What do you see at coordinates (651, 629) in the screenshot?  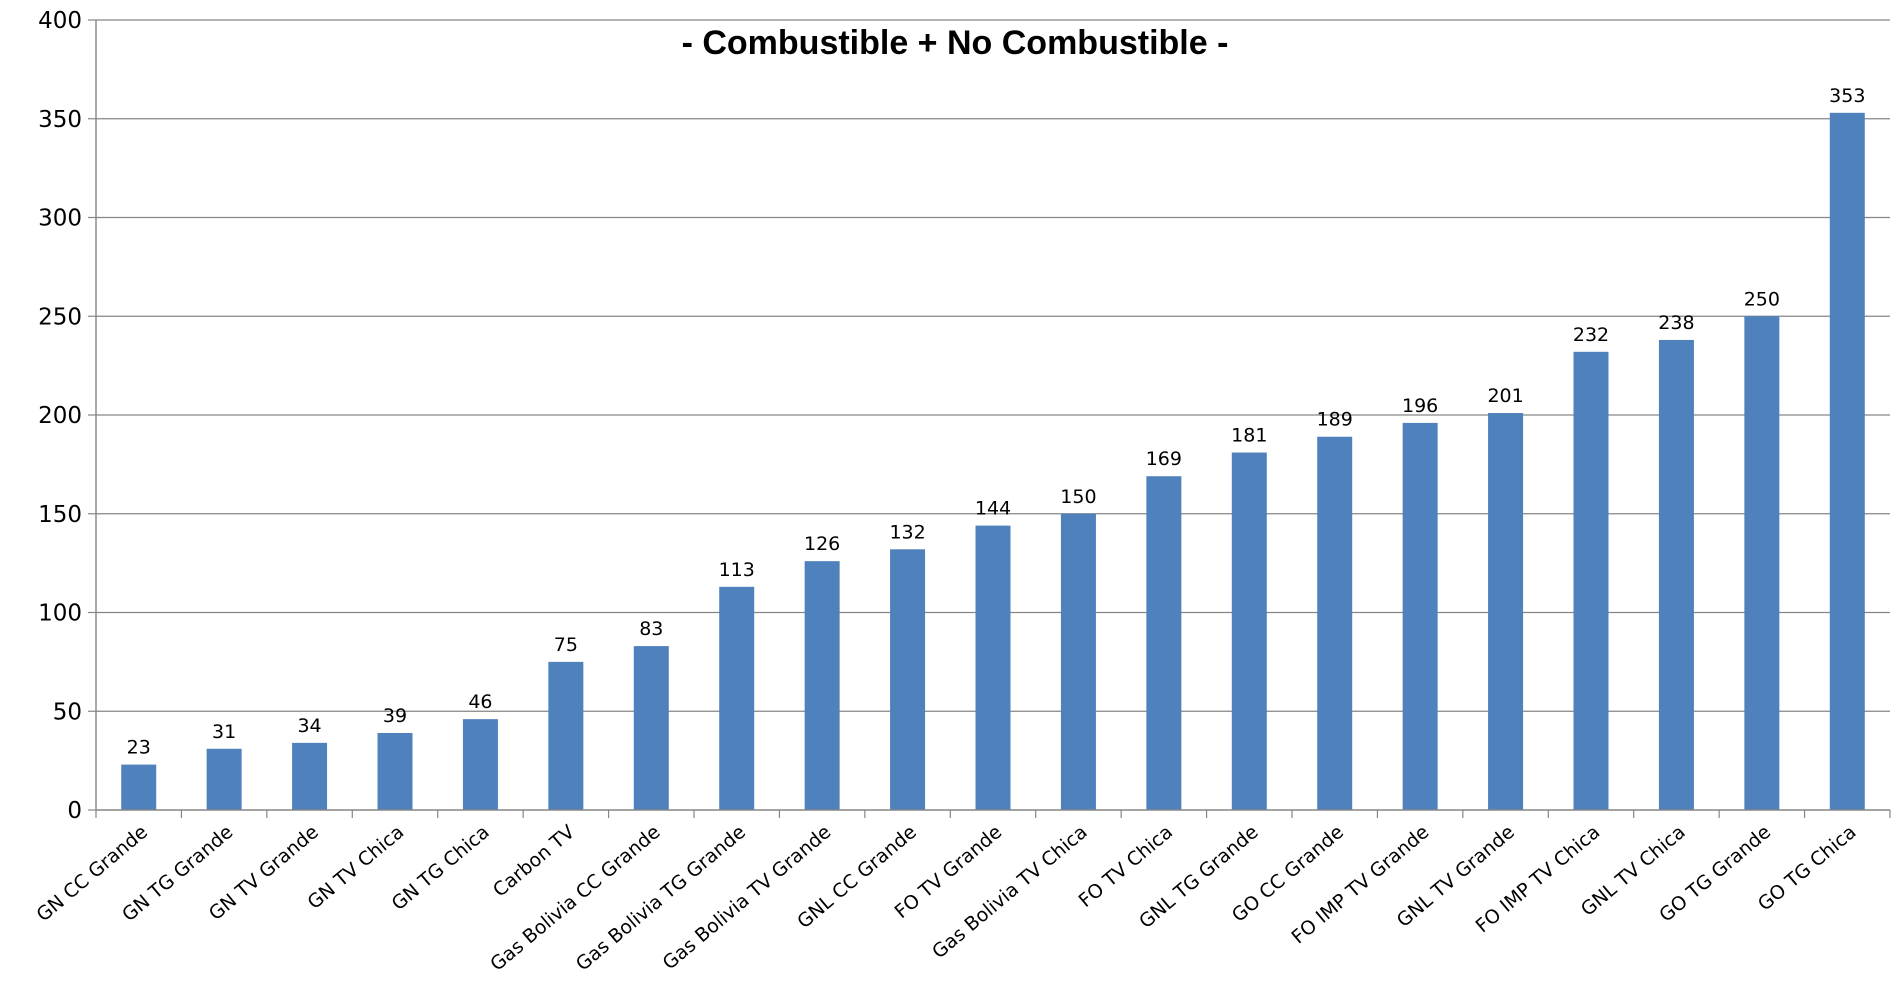 I see `data-label: 83` at bounding box center [651, 629].